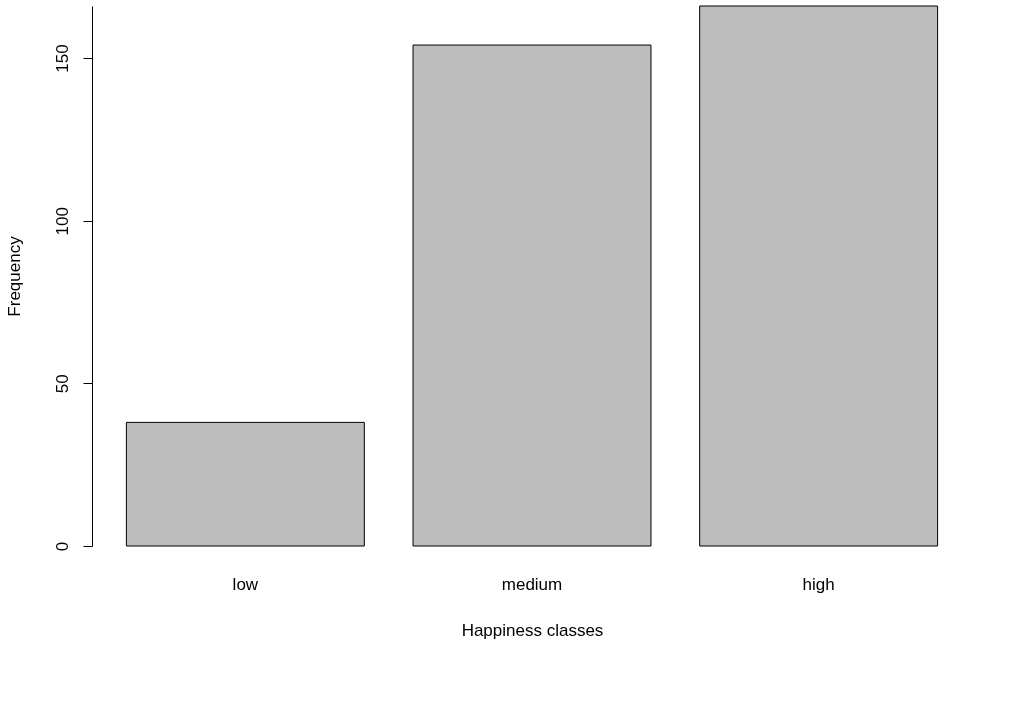  Describe the element at coordinates (14, 276) in the screenshot. I see `y-axis-title: Frequency` at that location.